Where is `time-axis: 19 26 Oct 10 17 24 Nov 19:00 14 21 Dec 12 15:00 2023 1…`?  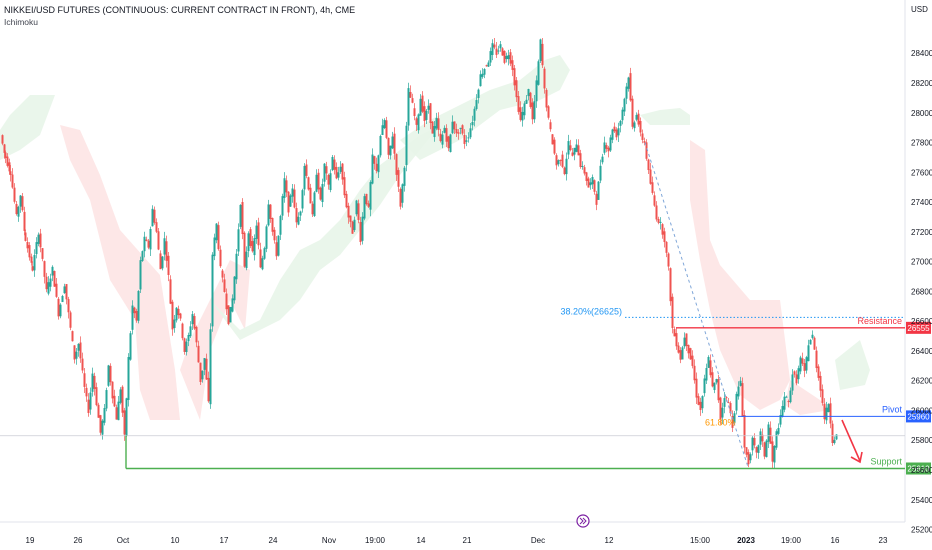 time-axis: 19 26 Oct 10 17 24 Nov 19:00 14 21 Dec 12 15:00 2023 1… is located at coordinates (457, 540).